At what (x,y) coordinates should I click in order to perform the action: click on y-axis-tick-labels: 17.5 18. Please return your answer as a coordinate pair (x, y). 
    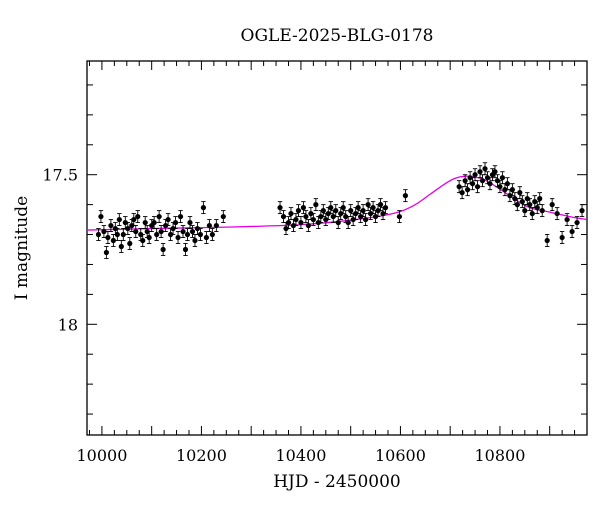
    Looking at the image, I should click on (60, 250).